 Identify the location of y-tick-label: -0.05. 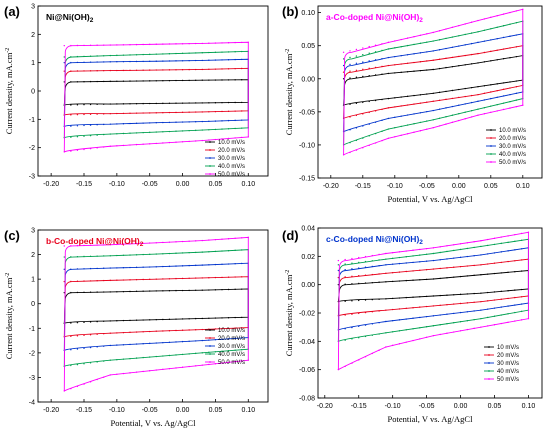
(307, 112).